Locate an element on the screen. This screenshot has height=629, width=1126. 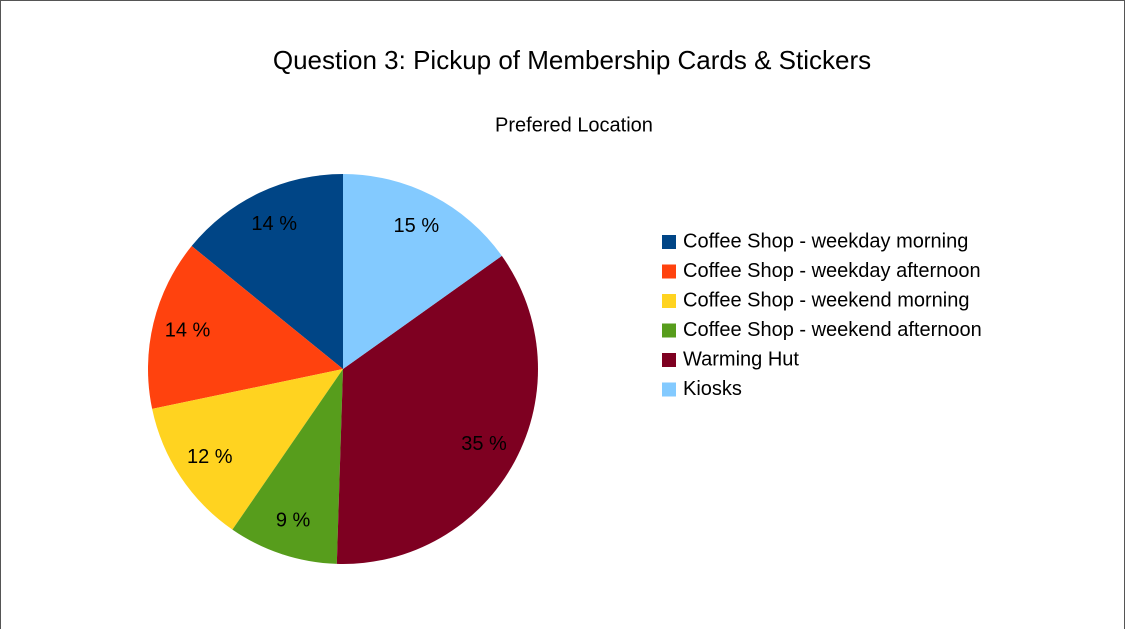
data-label: 9 % is located at coordinates (293, 520).